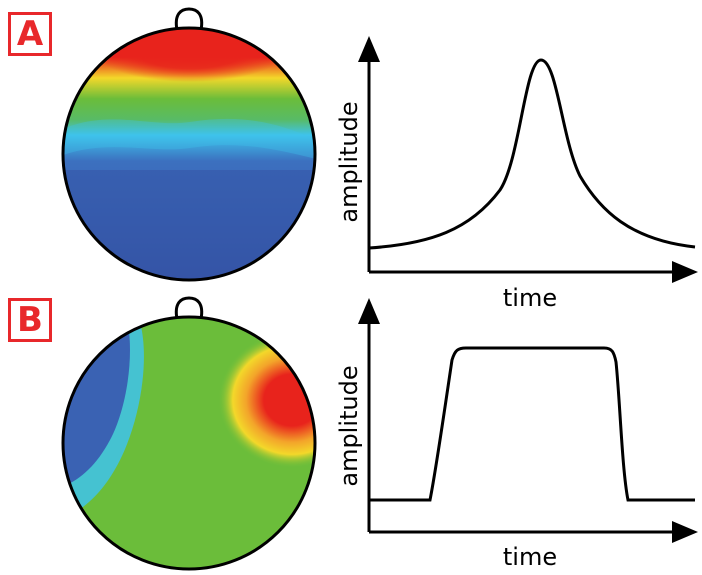 The width and height of the screenshot is (702, 575). I want to click on panel-b-label: B, so click(30, 320).